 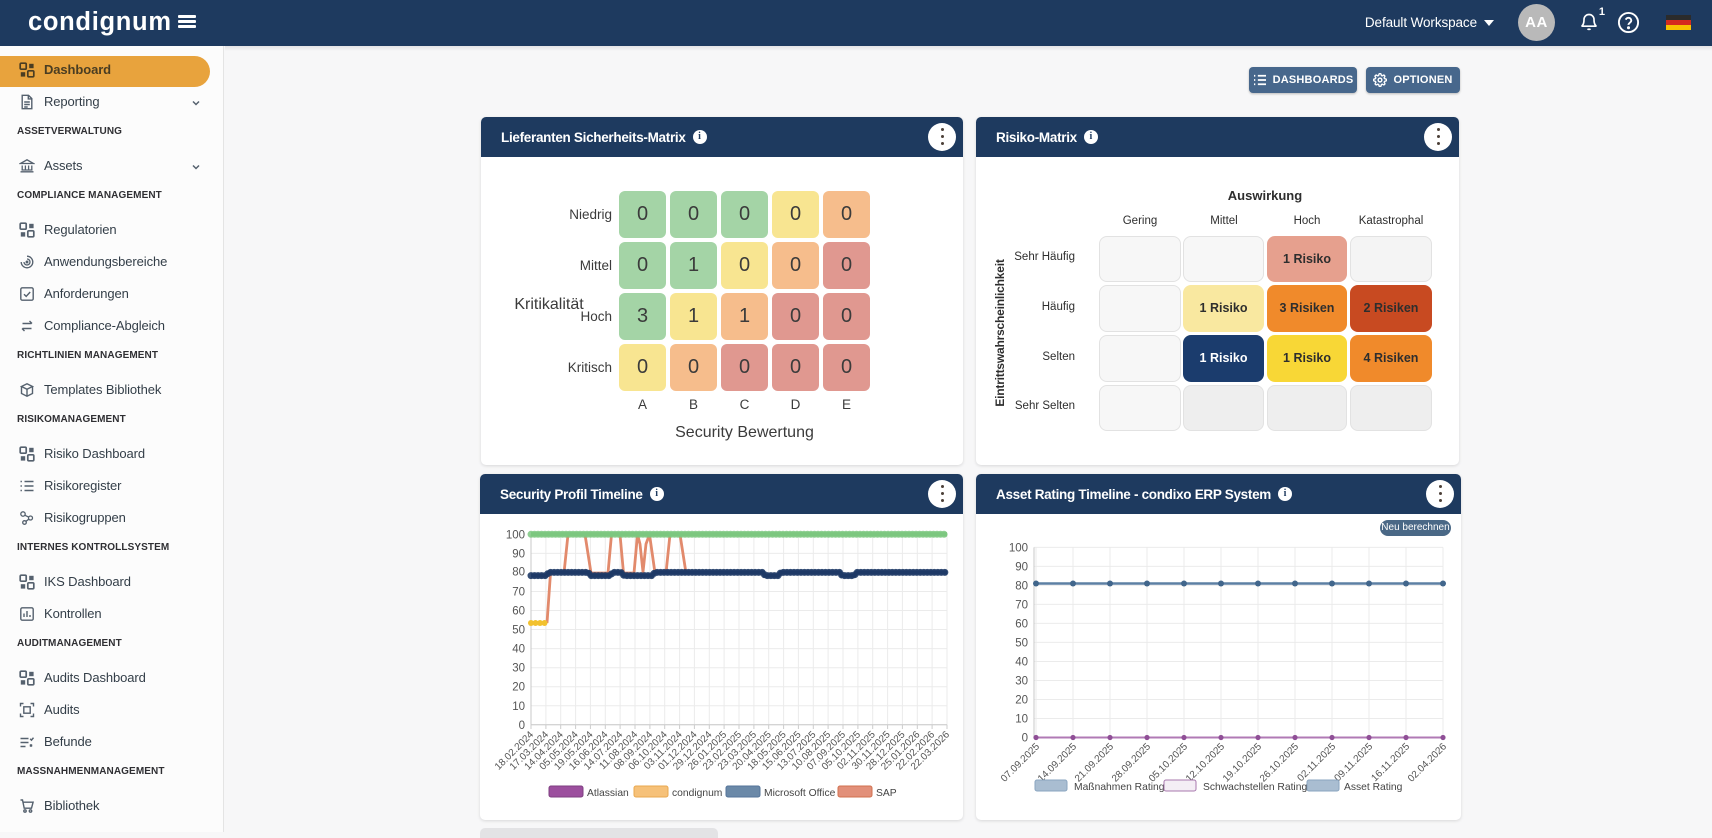 I want to click on svg-text: 02.11.2025, so click(x=1316, y=762).